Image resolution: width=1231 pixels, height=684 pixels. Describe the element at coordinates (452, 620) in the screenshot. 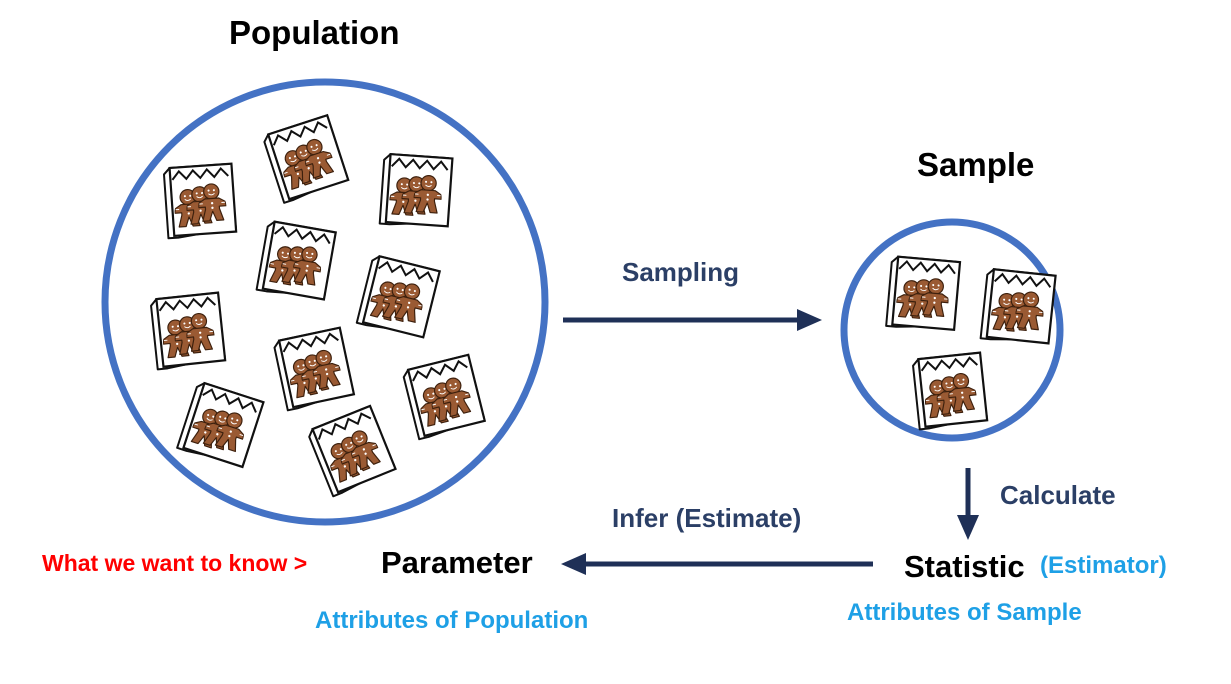

I see `attributes-of-population-label: Attributes of Population` at that location.